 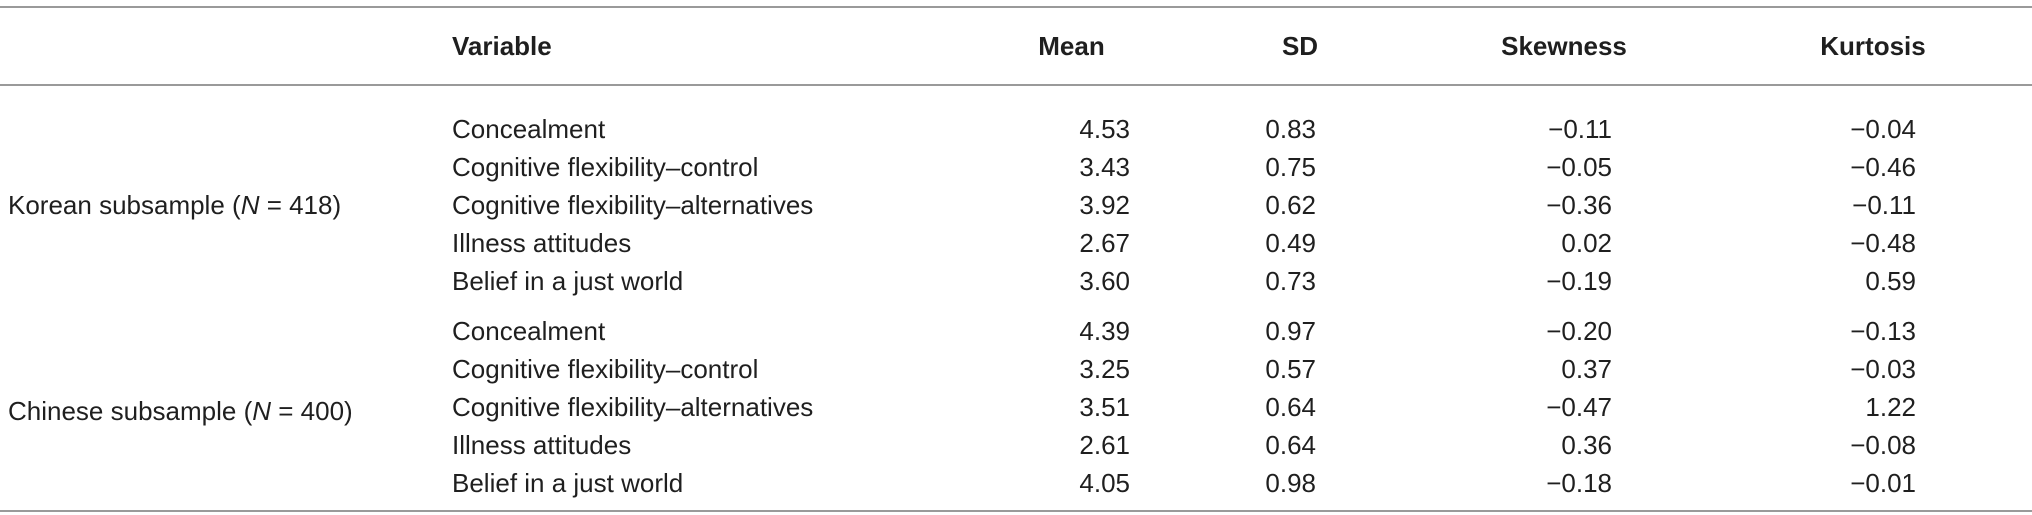 What do you see at coordinates (312, 410) in the screenshot?
I see `group-label-suffix: = 400)` at bounding box center [312, 410].